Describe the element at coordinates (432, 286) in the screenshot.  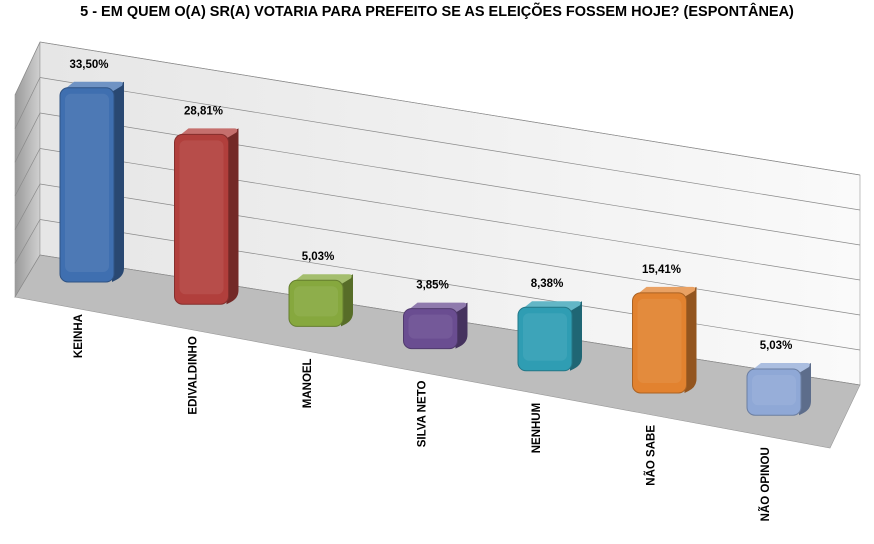
I see `data-label: 3,85%` at that location.